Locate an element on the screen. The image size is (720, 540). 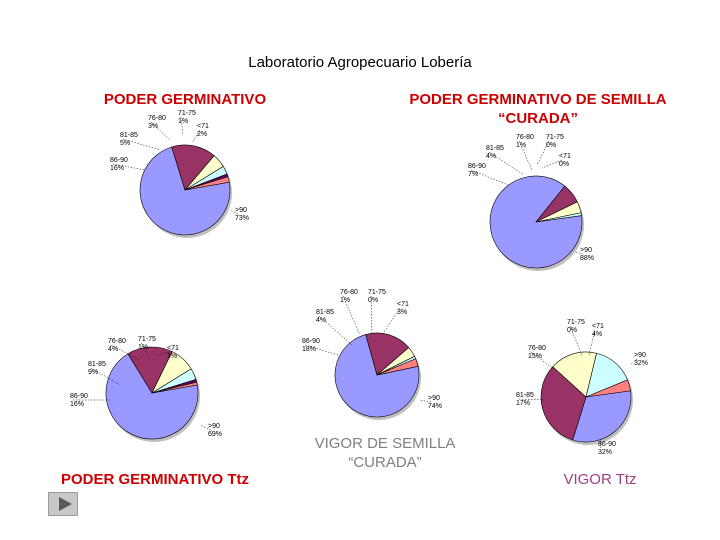
pie-label: 86-90 7% is located at coordinates (477, 170).